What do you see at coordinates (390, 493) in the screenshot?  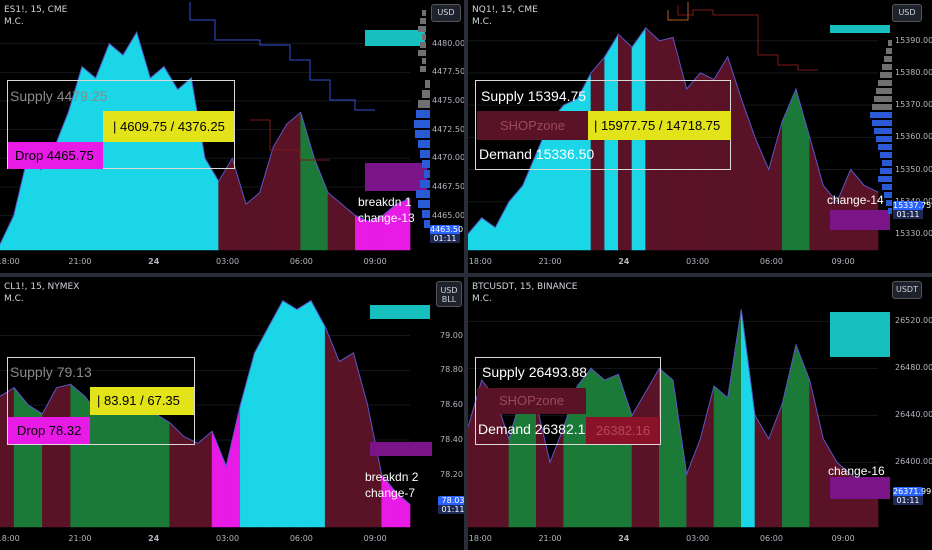 I see `change-text: change-7` at bounding box center [390, 493].